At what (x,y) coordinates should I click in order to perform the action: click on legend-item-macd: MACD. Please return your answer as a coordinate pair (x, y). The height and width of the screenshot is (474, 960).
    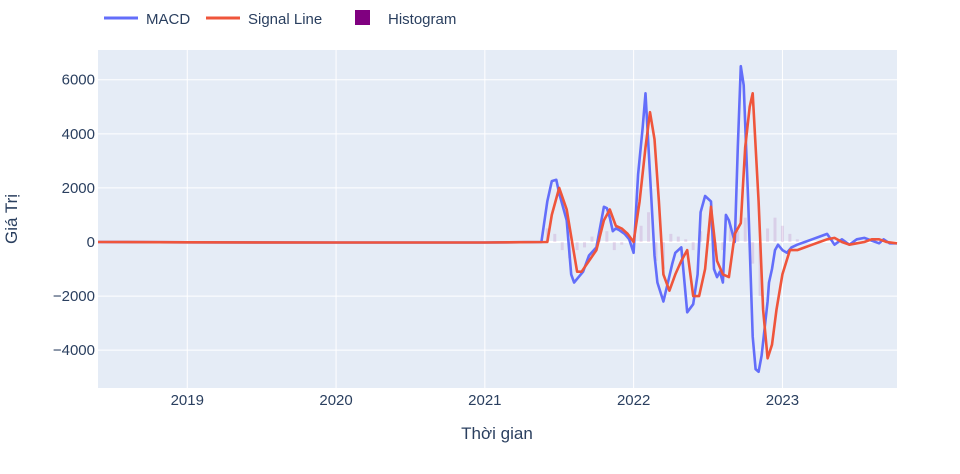
    Looking at the image, I should click on (147, 19).